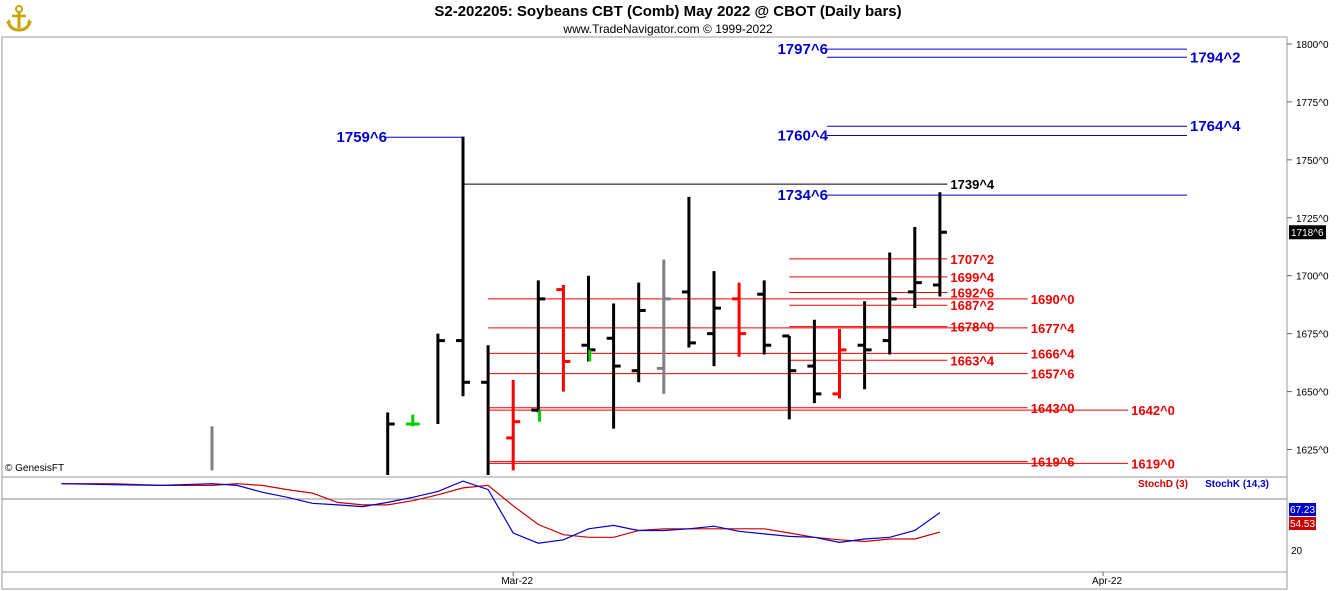 The height and width of the screenshot is (591, 1336). What do you see at coordinates (1053, 408) in the screenshot?
I see `level-label: 1643^0` at bounding box center [1053, 408].